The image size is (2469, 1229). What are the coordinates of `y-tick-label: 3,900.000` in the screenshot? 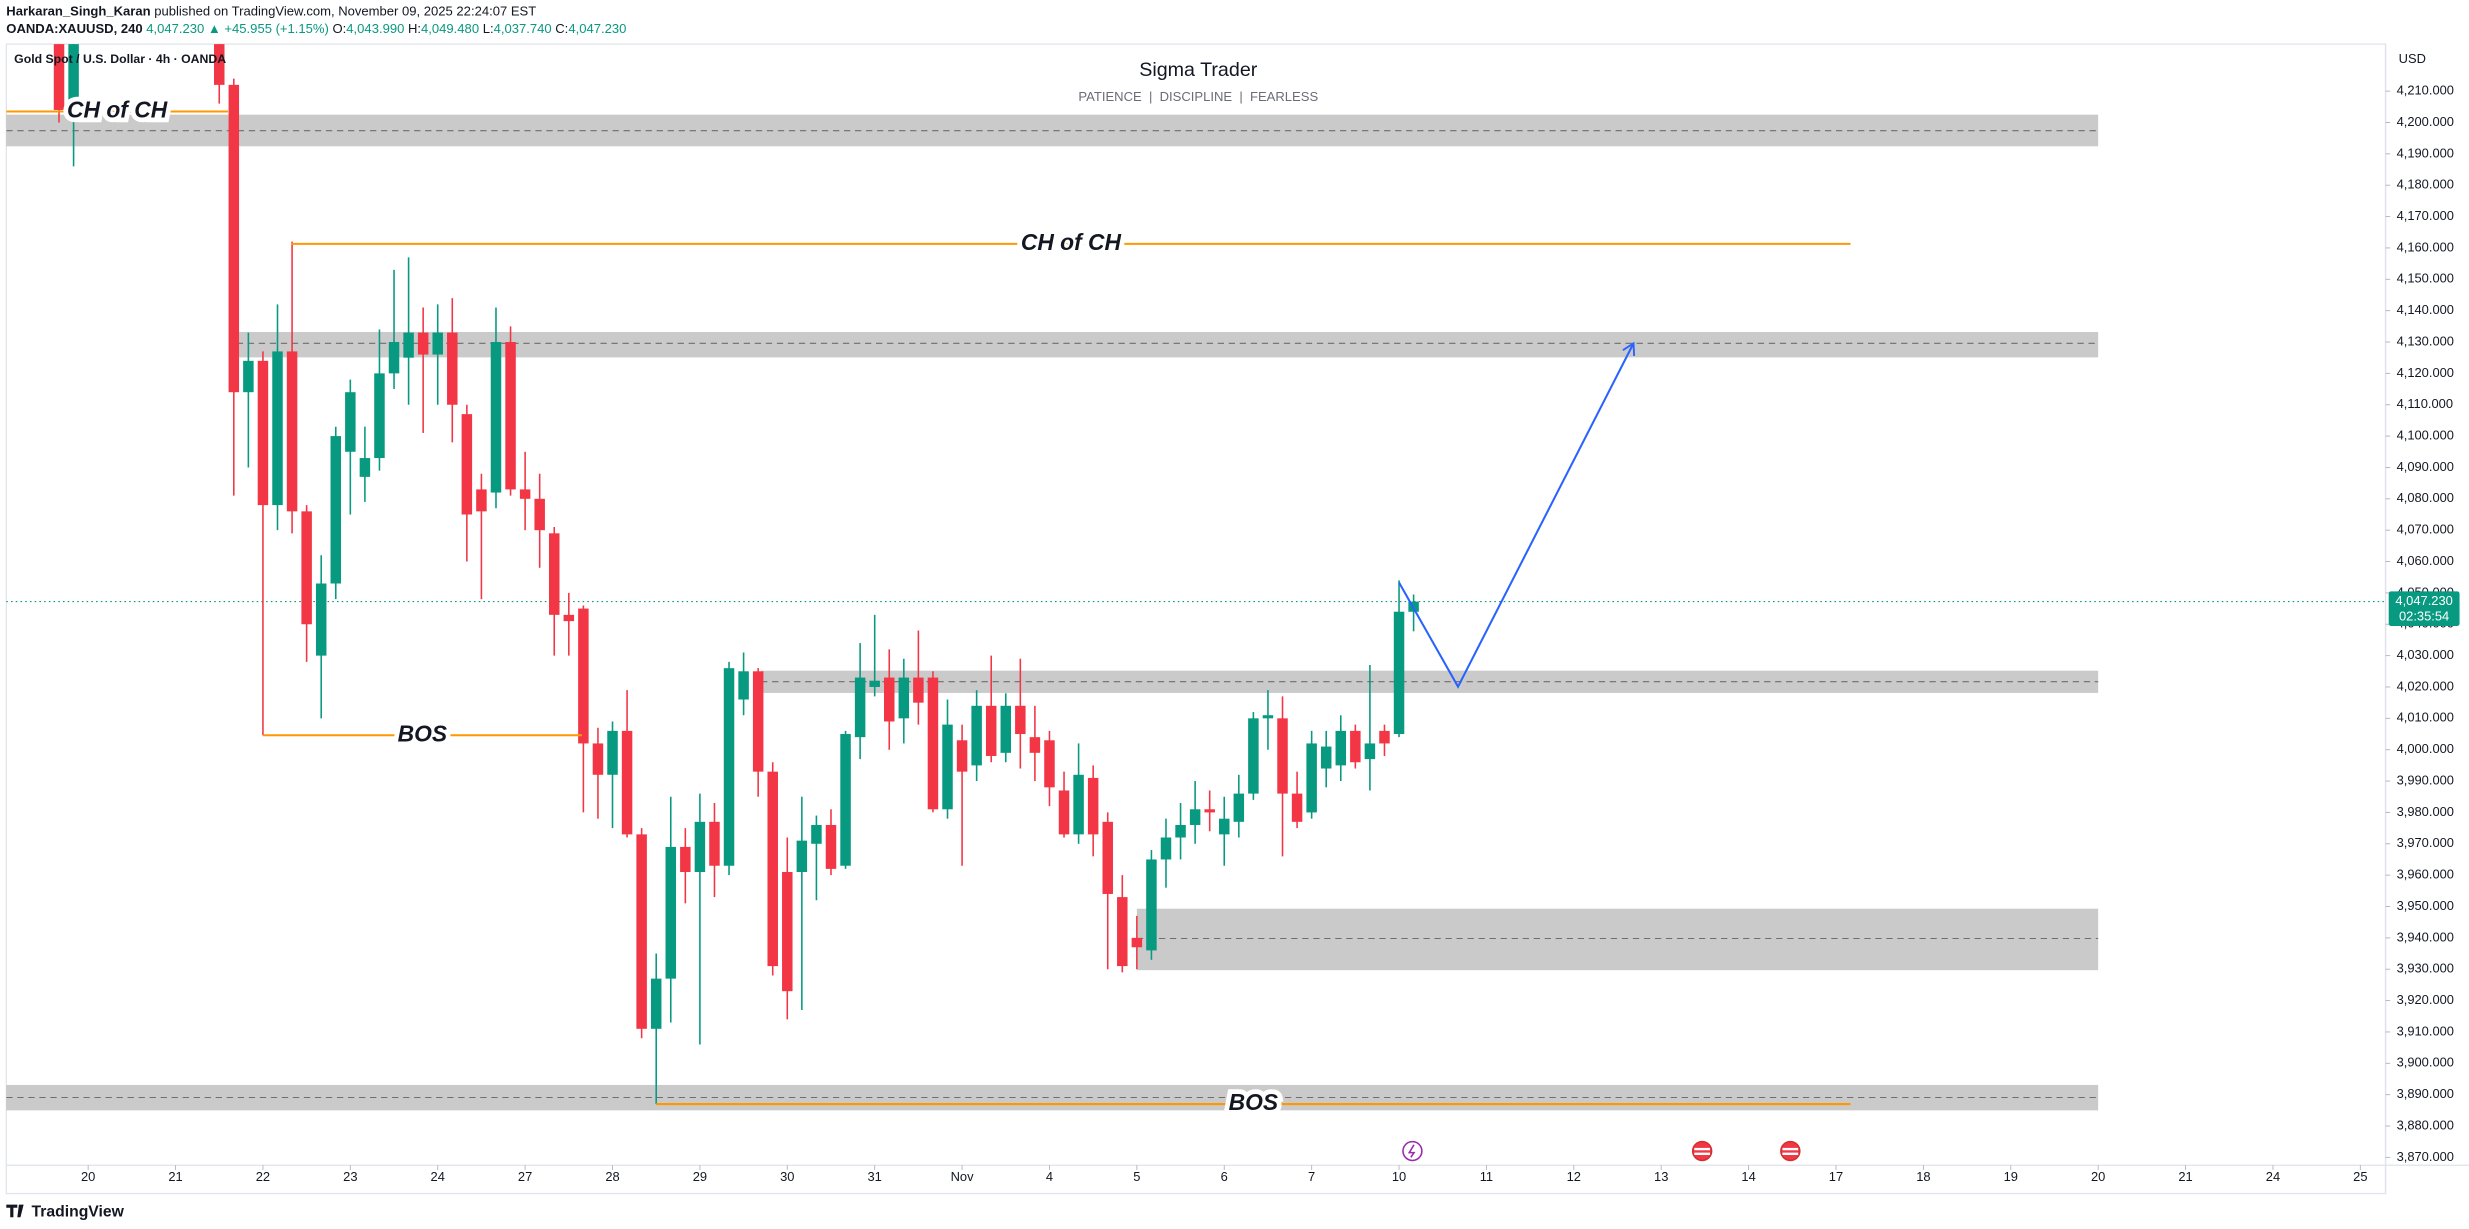 It's located at (2425, 1062).